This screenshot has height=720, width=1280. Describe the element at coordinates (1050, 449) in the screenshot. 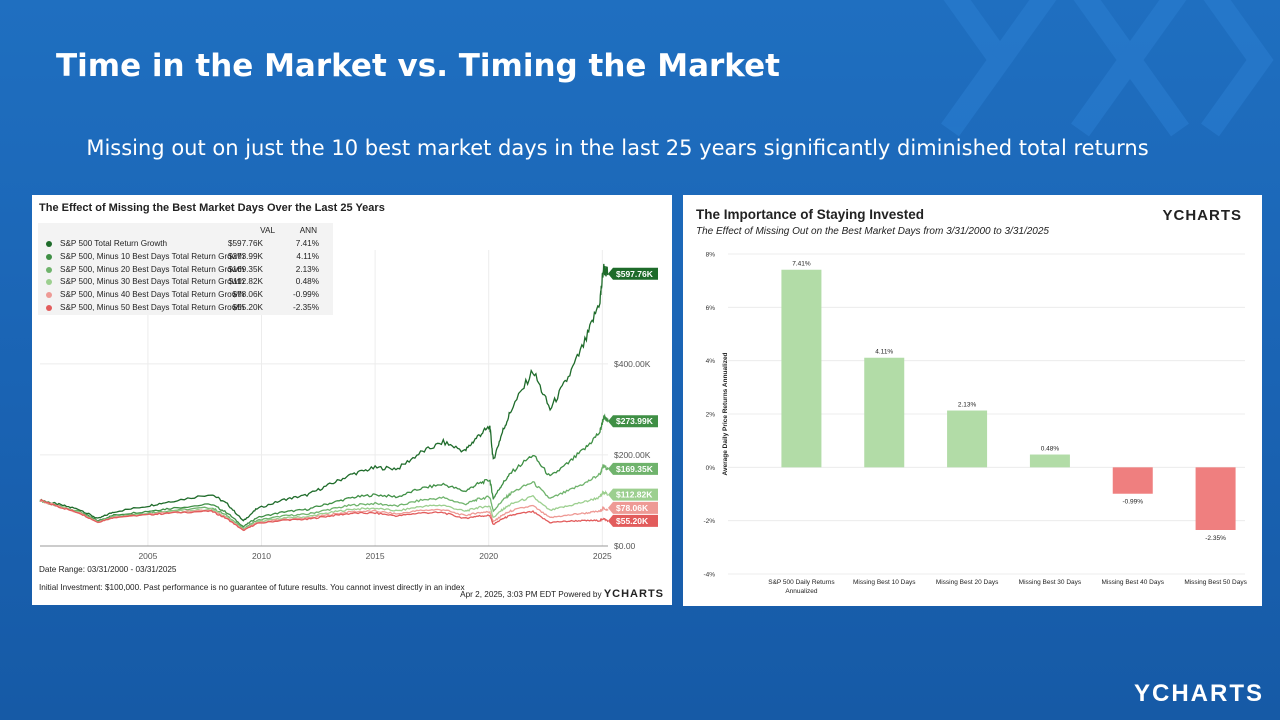

I see `bar-data-label: 0.48%` at that location.